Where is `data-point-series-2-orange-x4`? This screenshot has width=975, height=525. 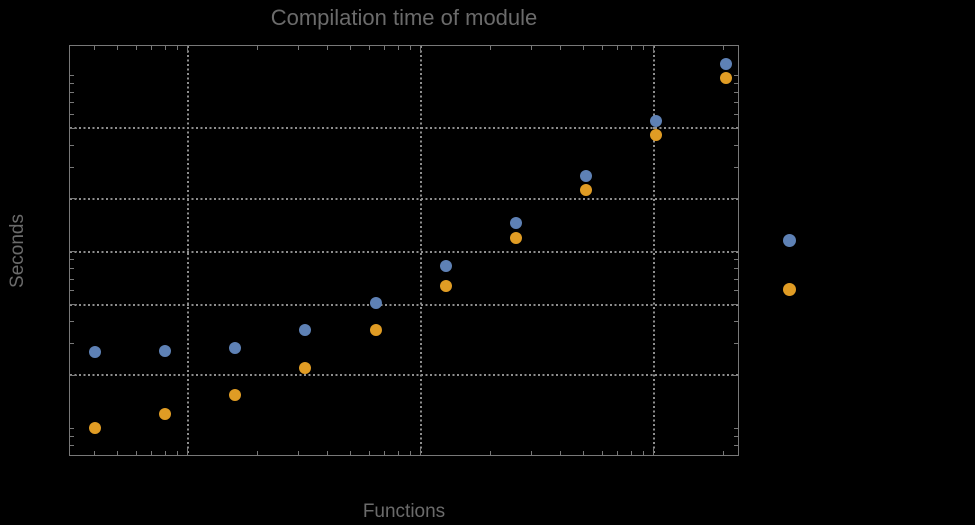
data-point-series-2-orange-x4 is located at coordinates (94, 428).